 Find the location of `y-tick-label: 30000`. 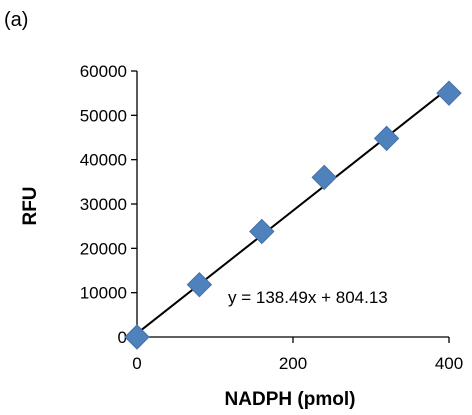

y-tick-label: 30000 is located at coordinates (103, 204).